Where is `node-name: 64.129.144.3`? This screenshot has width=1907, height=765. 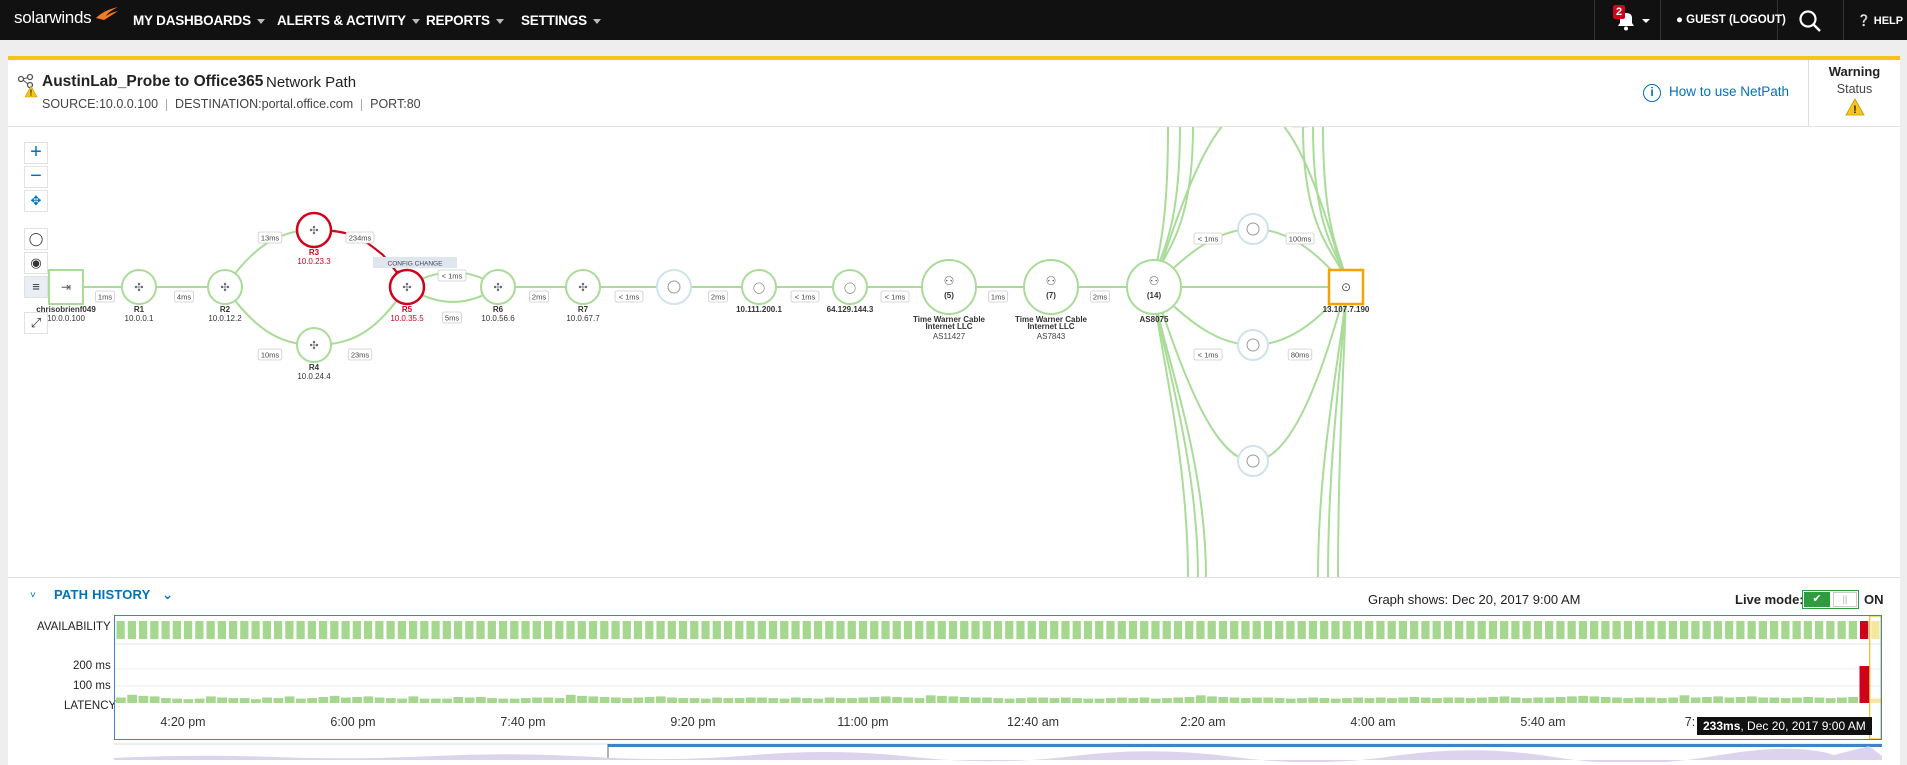 node-name: 64.129.144.3 is located at coordinates (850, 309).